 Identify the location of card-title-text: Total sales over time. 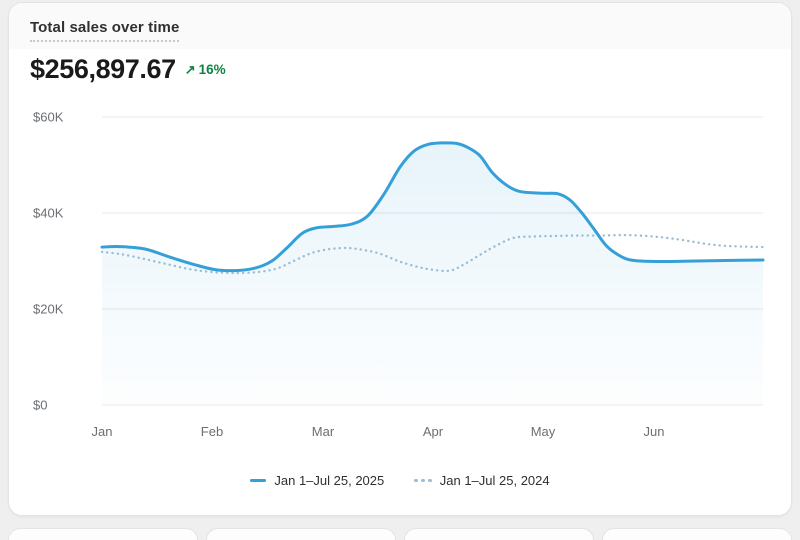
(105, 30).